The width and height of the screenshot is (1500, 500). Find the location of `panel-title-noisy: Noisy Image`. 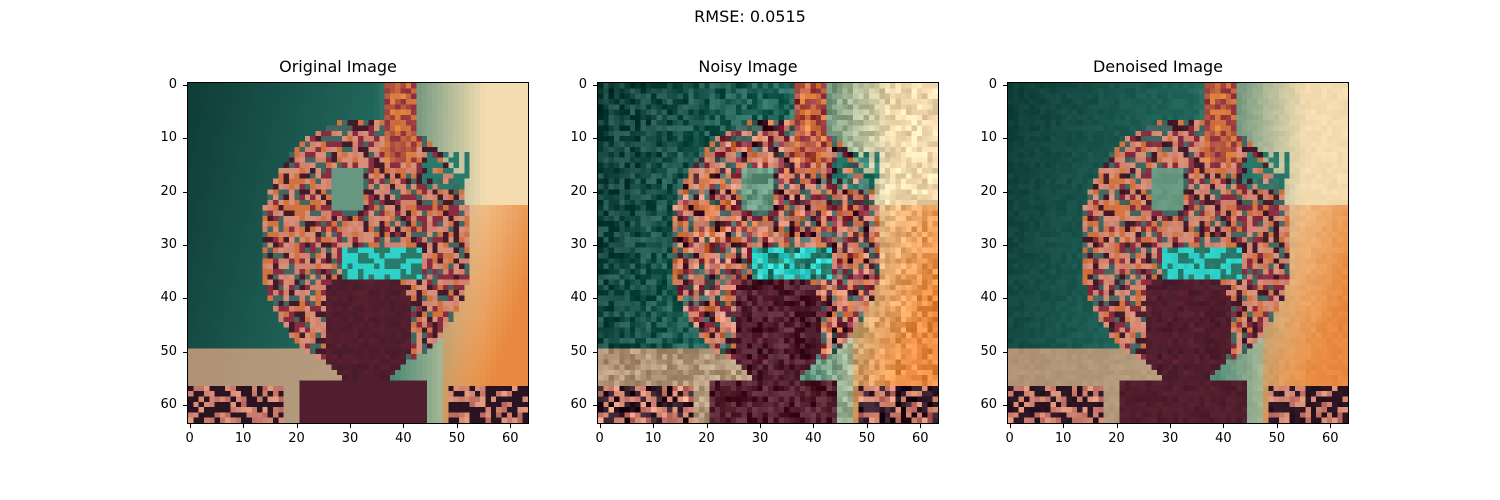

panel-title-noisy: Noisy Image is located at coordinates (748, 66).